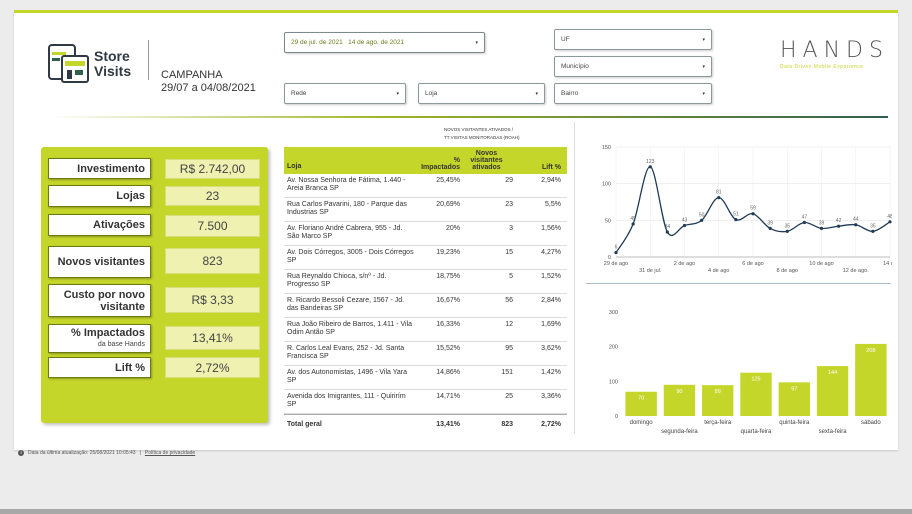 The height and width of the screenshot is (514, 912). Describe the element at coordinates (685, 220) in the screenshot. I see `data-label: 43` at that location.